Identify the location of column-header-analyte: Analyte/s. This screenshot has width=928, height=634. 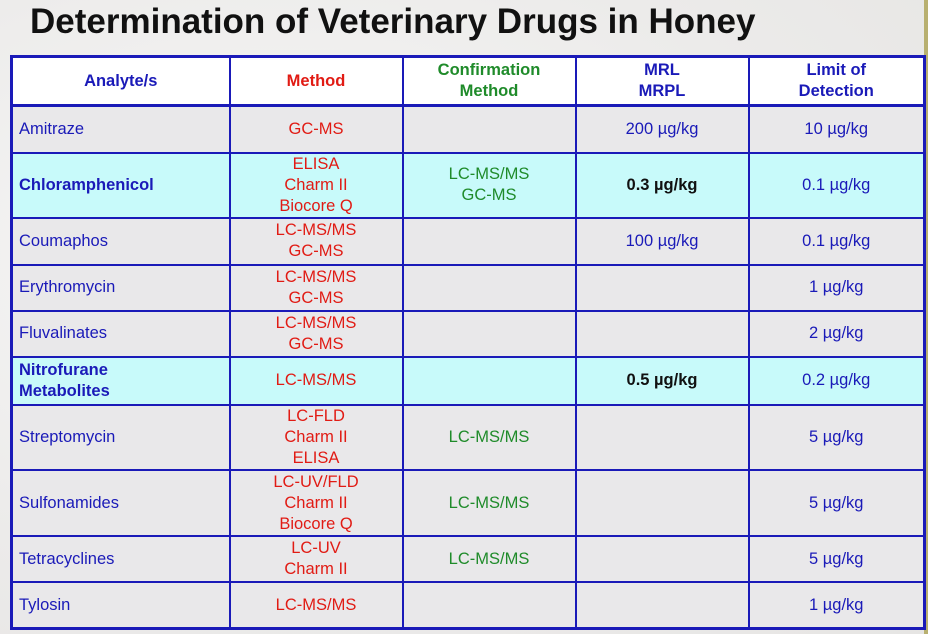
(120, 81).